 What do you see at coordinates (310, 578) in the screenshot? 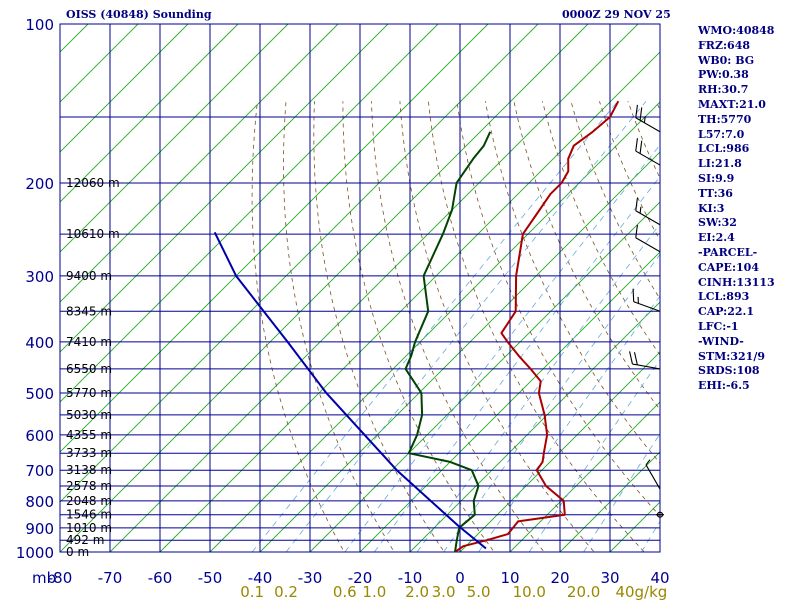
I see `temperature-tick-label: -30` at bounding box center [310, 578].